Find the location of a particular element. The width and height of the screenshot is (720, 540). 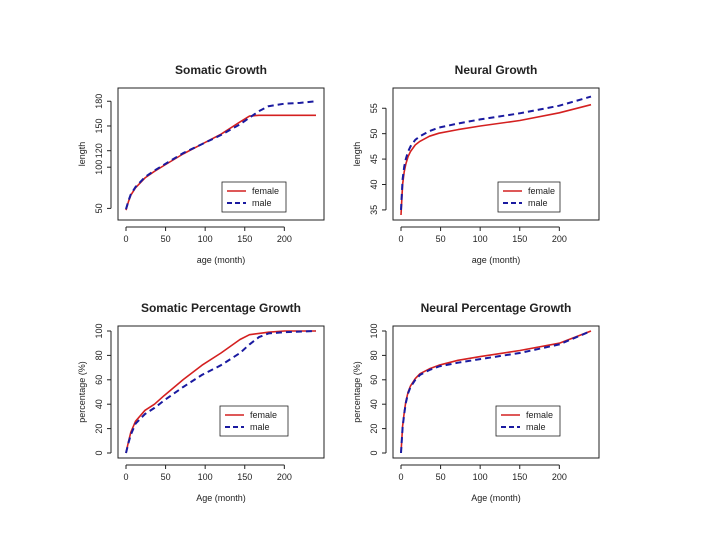

chart-title: Neural Growth is located at coordinates (496, 70).